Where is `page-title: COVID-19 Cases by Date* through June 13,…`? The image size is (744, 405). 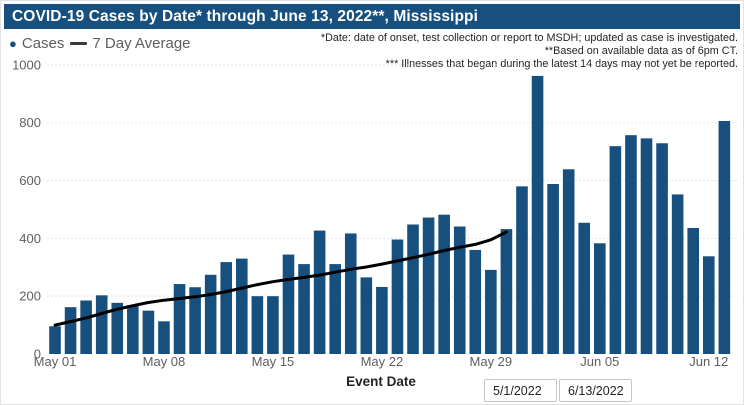
page-title: COVID-19 Cases by Date* through June 13,… is located at coordinates (245, 16).